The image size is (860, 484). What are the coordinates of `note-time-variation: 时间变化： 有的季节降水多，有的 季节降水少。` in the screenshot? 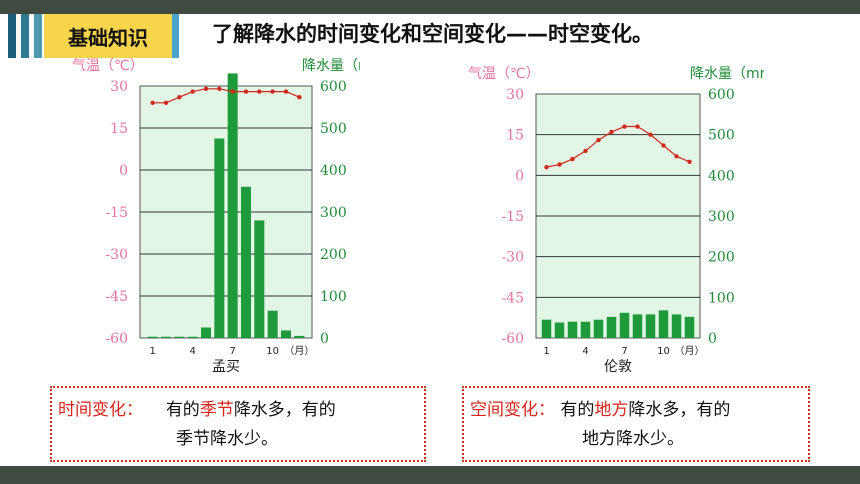 It's located at (238, 424).